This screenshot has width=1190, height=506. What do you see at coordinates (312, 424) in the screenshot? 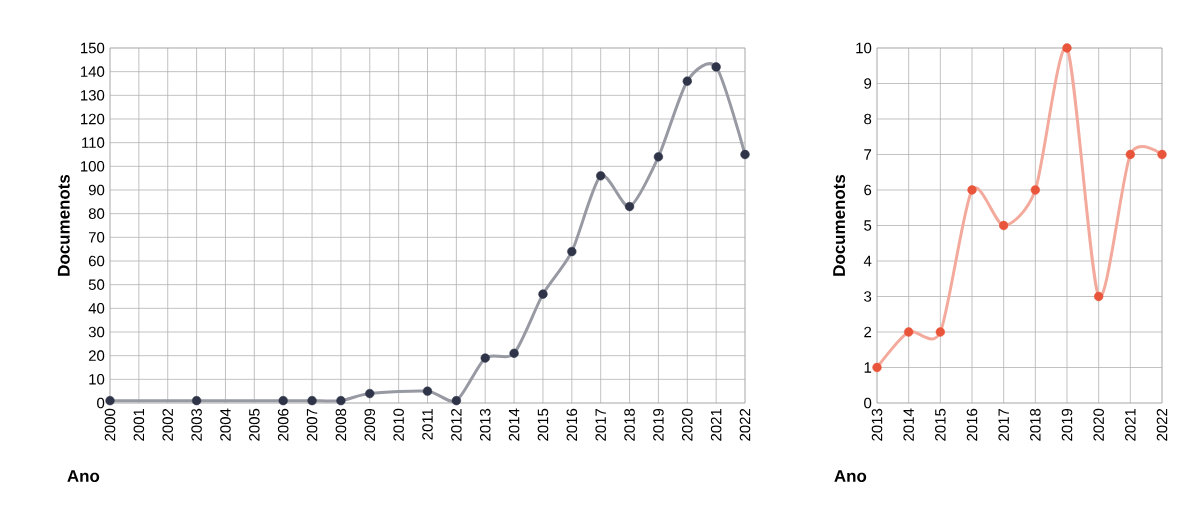
I see `x-tick-label: 2007` at bounding box center [312, 424].